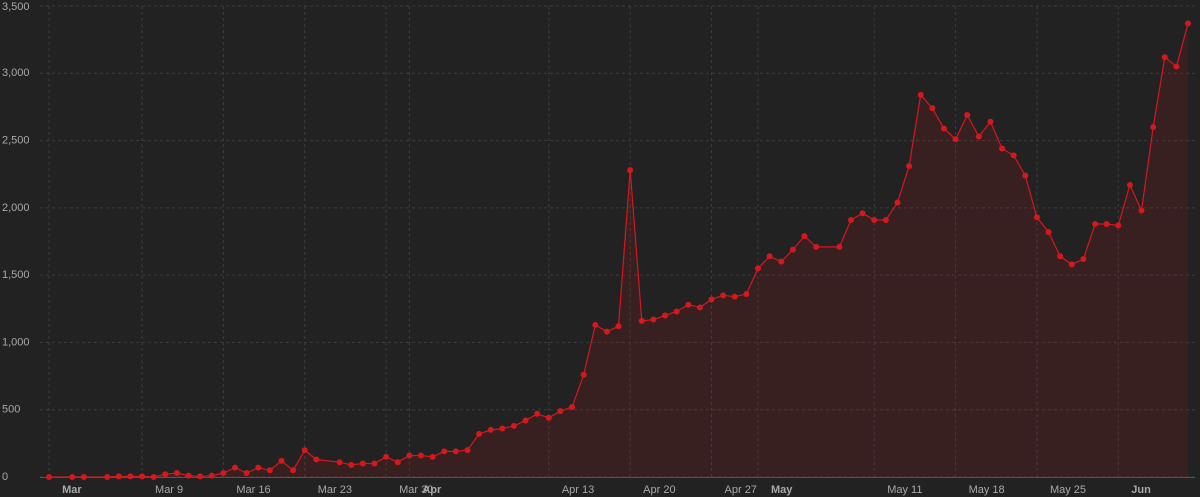 The height and width of the screenshot is (497, 1200). What do you see at coordinates (16, 140) in the screenshot?
I see `y-tick-label: 2,500` at bounding box center [16, 140].